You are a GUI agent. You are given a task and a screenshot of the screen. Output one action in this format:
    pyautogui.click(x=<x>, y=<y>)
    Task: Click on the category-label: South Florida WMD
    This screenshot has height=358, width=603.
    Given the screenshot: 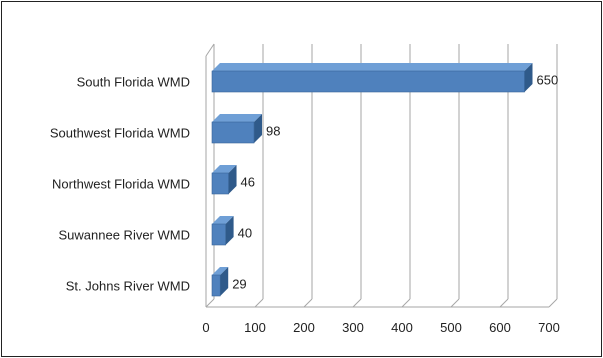 What is the action you would take?
    pyautogui.click(x=133, y=82)
    